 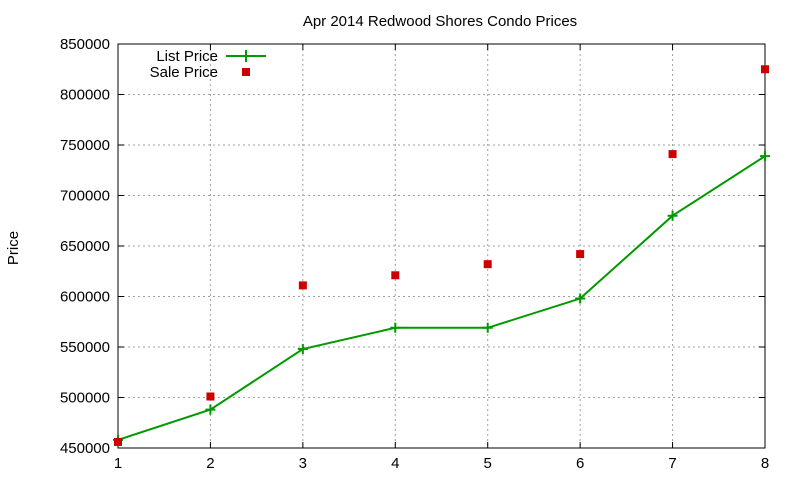 What do you see at coordinates (395, 463) in the screenshot?
I see `x-tick-label: 4` at bounding box center [395, 463].